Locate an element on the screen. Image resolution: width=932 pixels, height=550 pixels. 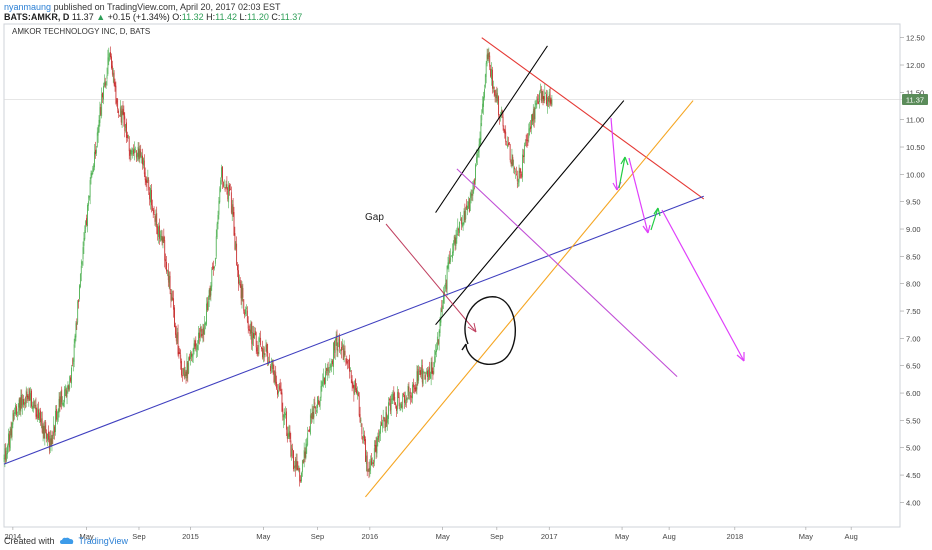
y-tick-label: 7.00 is located at coordinates (913, 338).